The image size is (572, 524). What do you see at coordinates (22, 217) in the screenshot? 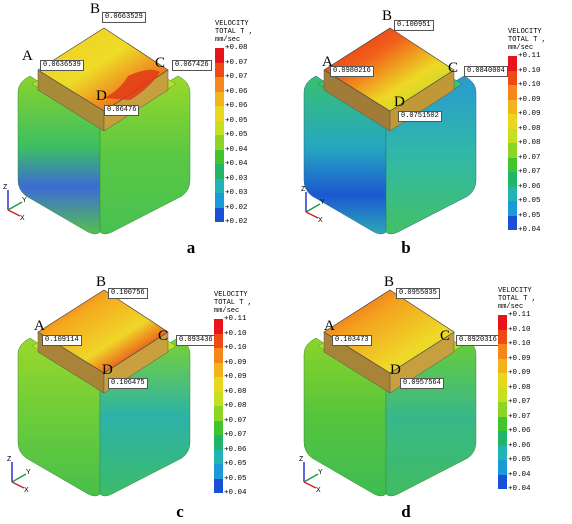
I see `axis-x-label: X` at bounding box center [22, 217].